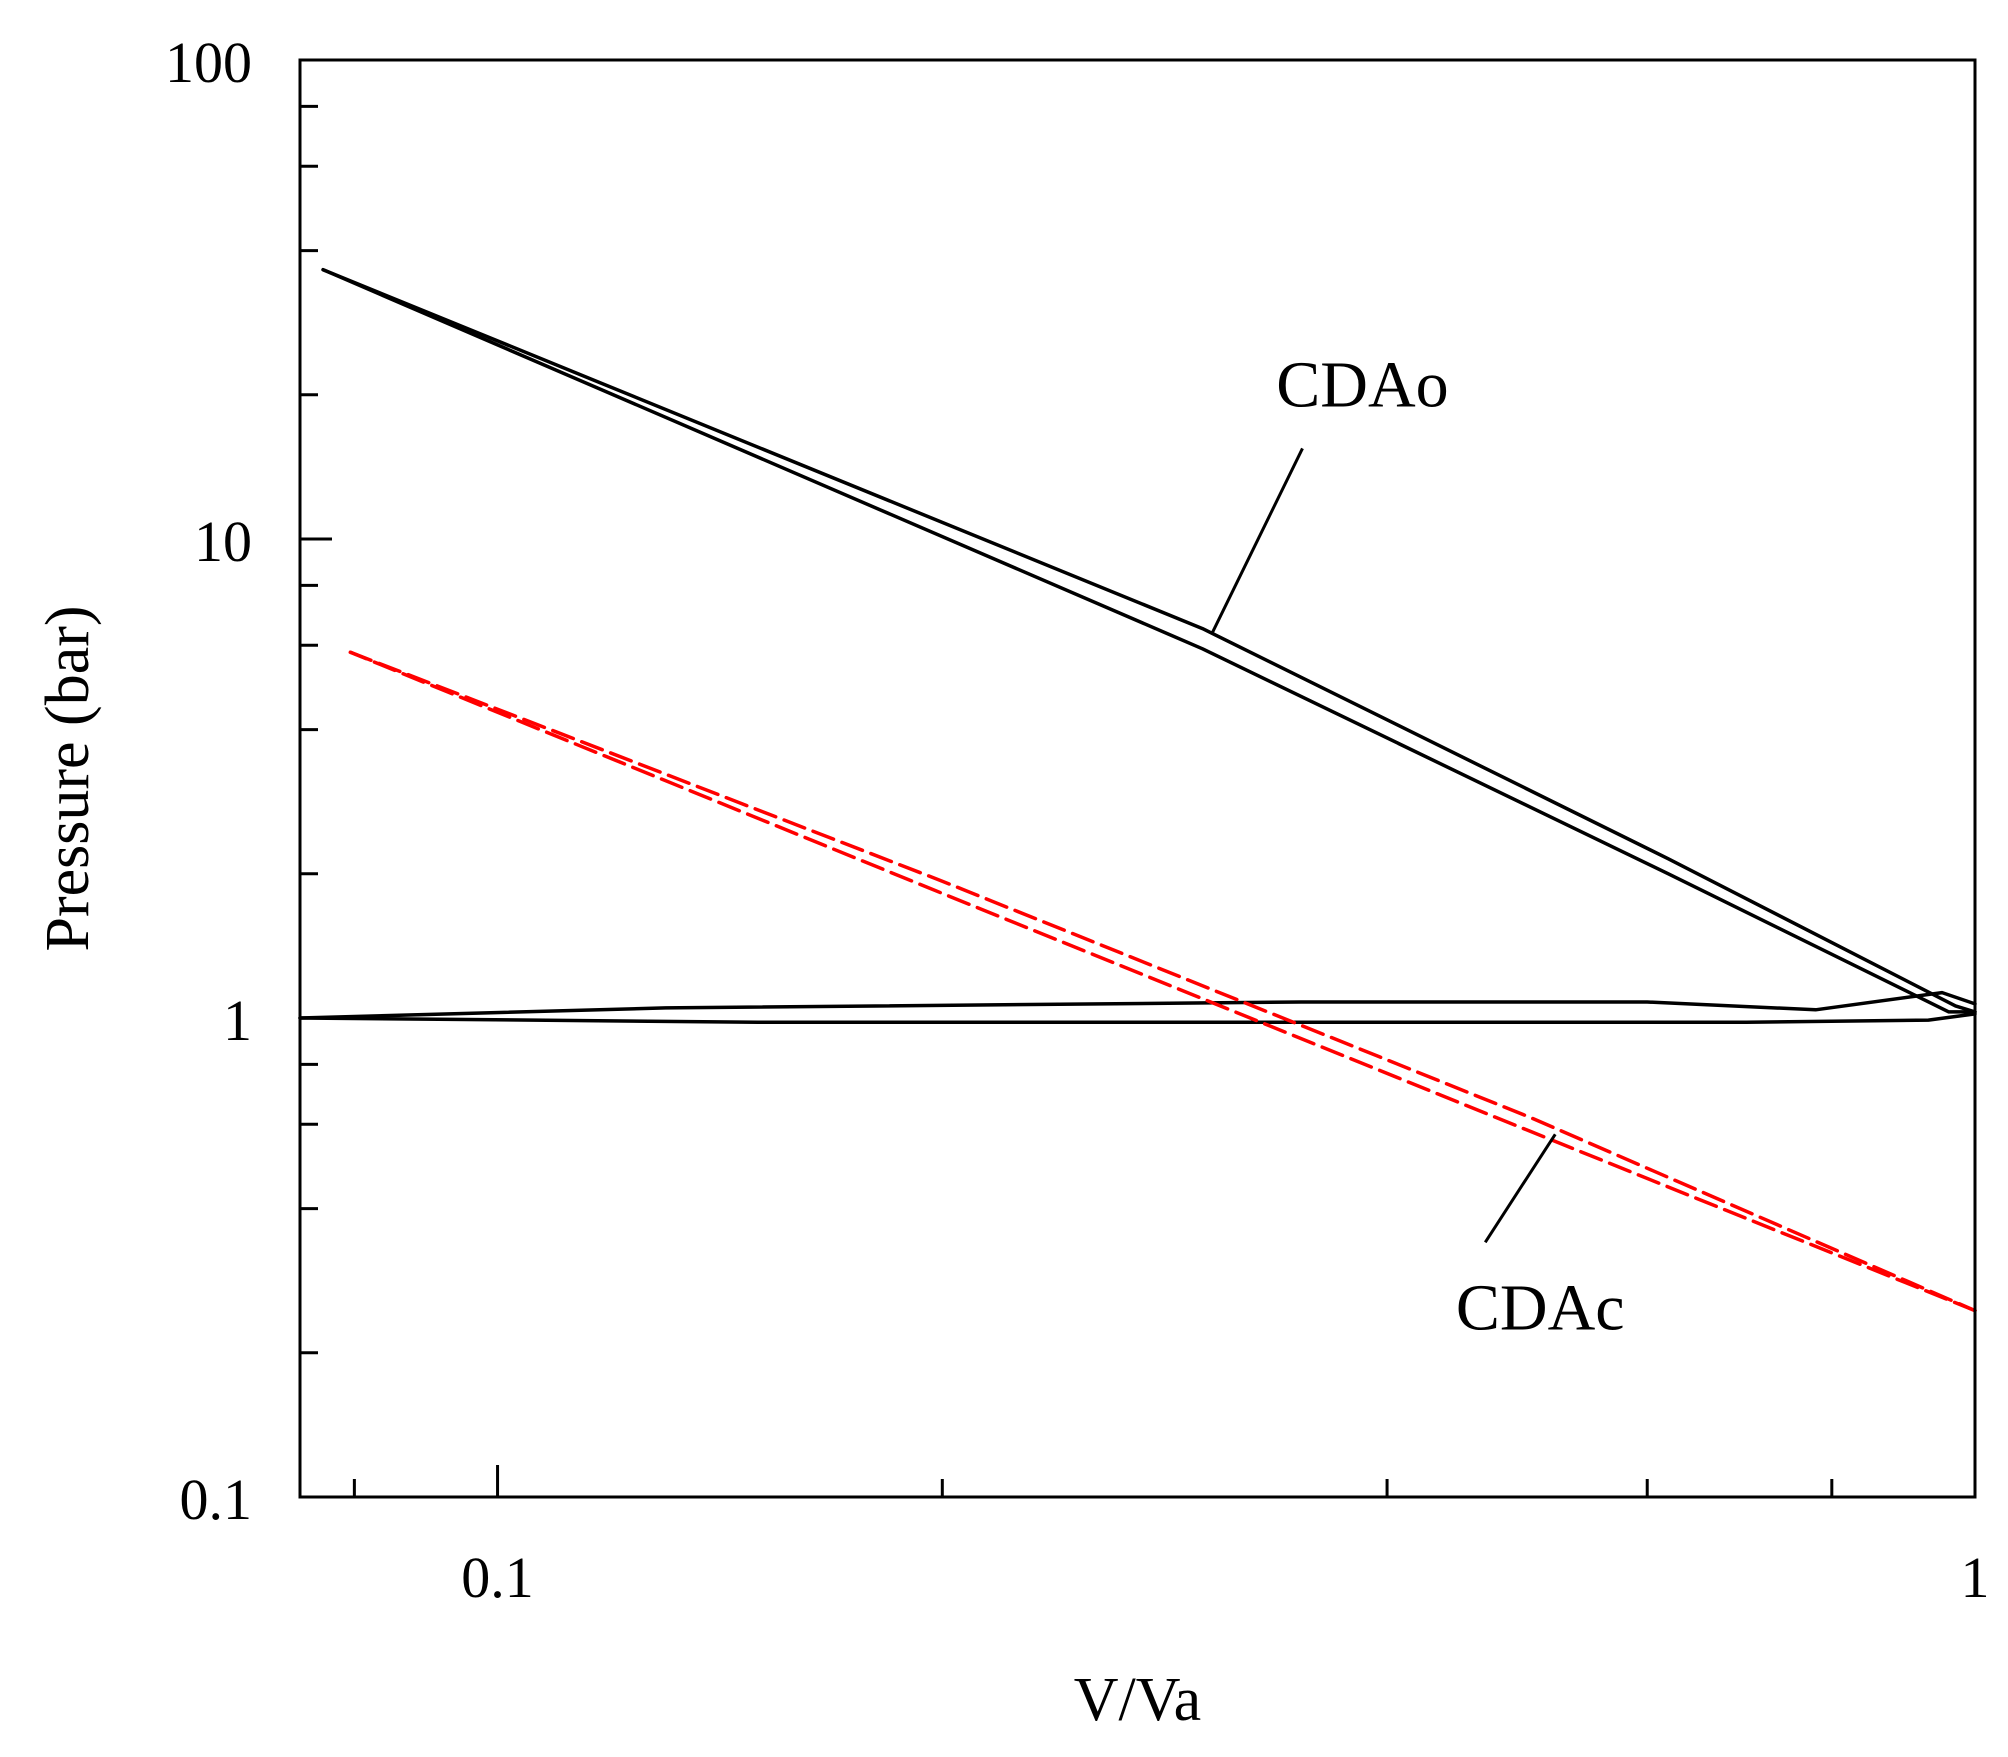  What do you see at coordinates (1137, 1005) in the screenshot?
I see `series-line-cdao-intake` at bounding box center [1137, 1005].